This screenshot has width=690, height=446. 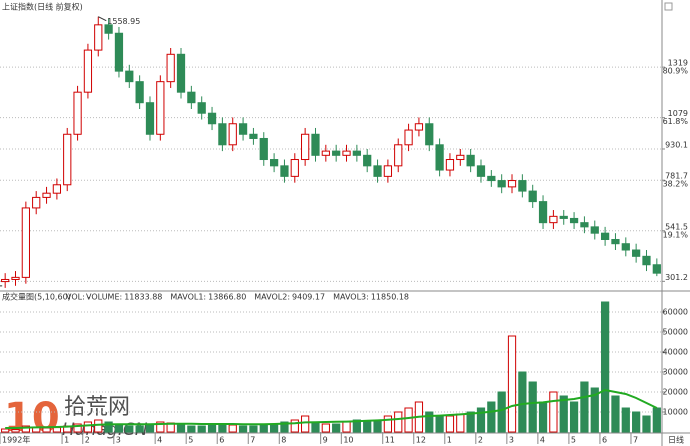 What do you see at coordinates (676, 144) in the screenshot?
I see `y-tick-label: 930.1` at bounding box center [676, 144].